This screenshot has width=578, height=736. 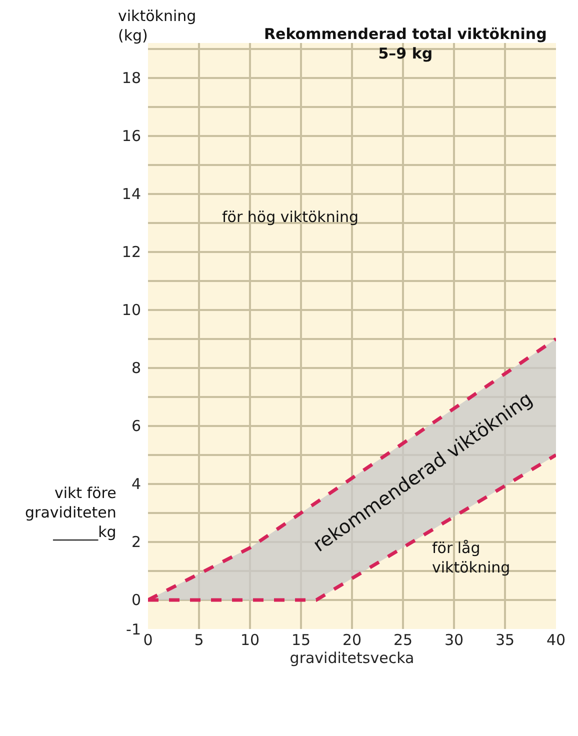 What do you see at coordinates (199, 640) in the screenshot?
I see `x-tick-label: 5` at bounding box center [199, 640].